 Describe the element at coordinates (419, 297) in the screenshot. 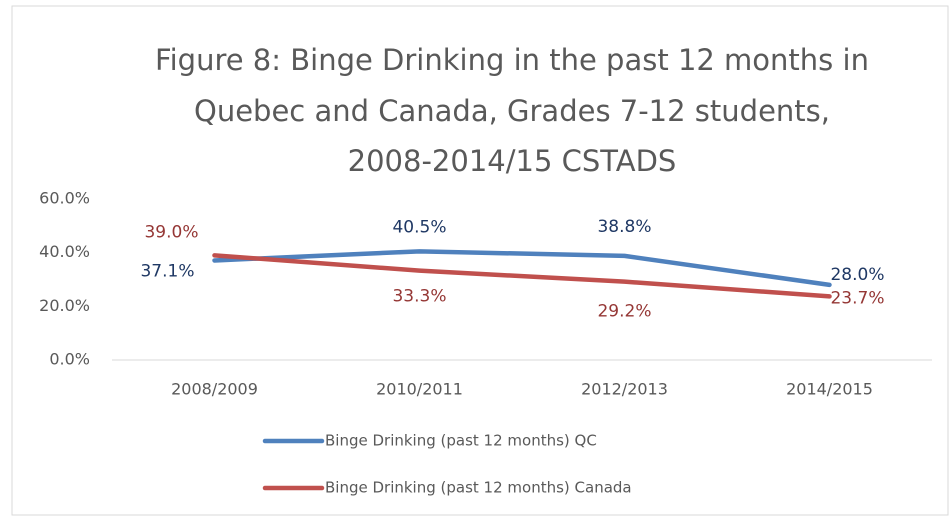

I see `data-label: 33.3%` at that location.